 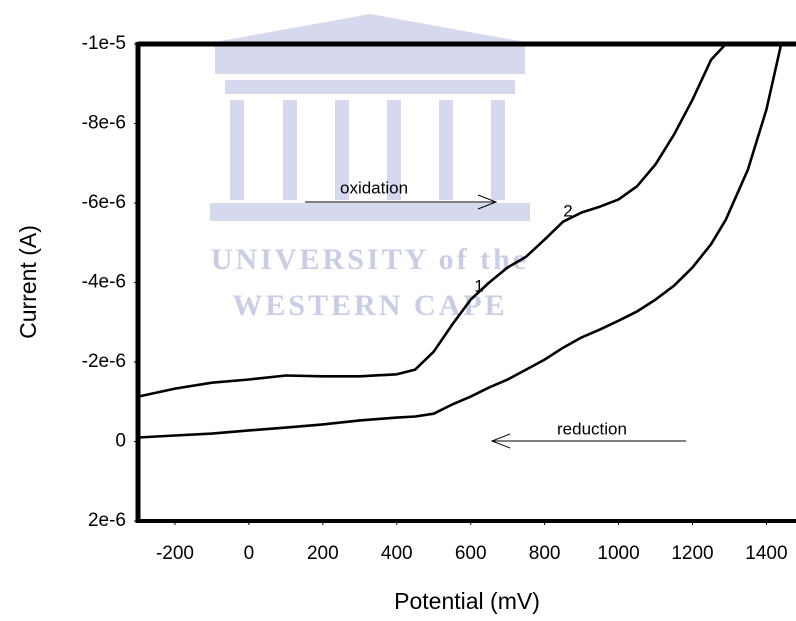 What do you see at coordinates (104, 202) in the screenshot?
I see `y-tick-label: -6e-6` at bounding box center [104, 202].